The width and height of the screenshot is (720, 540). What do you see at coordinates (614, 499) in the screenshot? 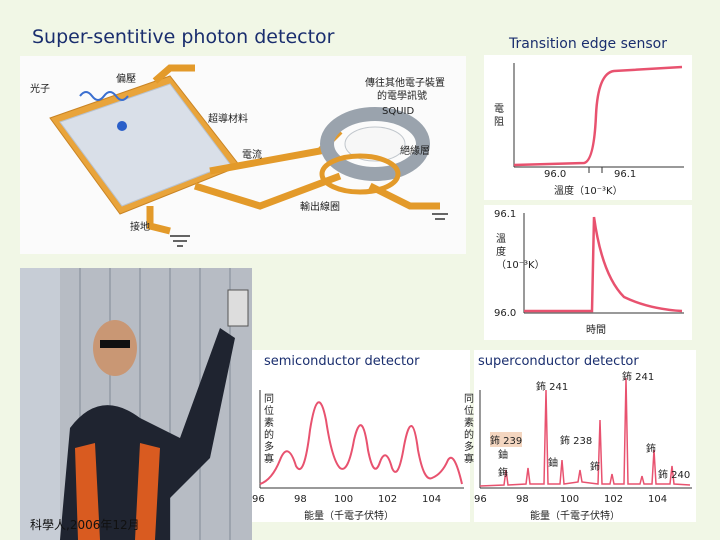
I see `super-tick-3: 102` at bounding box center [614, 499].